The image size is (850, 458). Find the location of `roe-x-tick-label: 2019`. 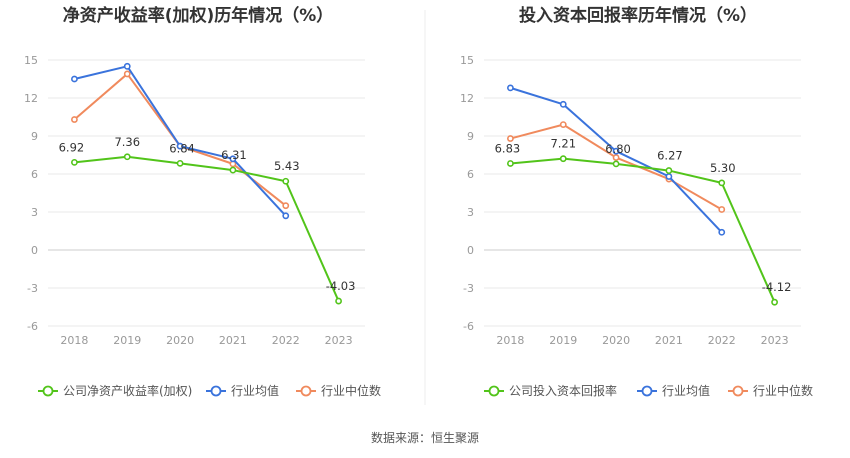

roe-x-tick-label: 2019 is located at coordinates (127, 340).